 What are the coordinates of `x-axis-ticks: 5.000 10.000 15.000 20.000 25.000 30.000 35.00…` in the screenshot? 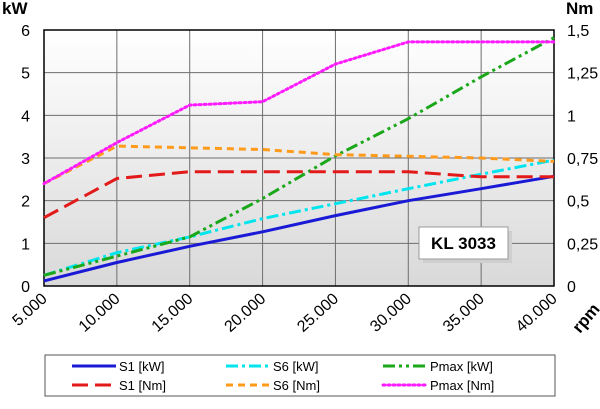 It's located at (285, 312).